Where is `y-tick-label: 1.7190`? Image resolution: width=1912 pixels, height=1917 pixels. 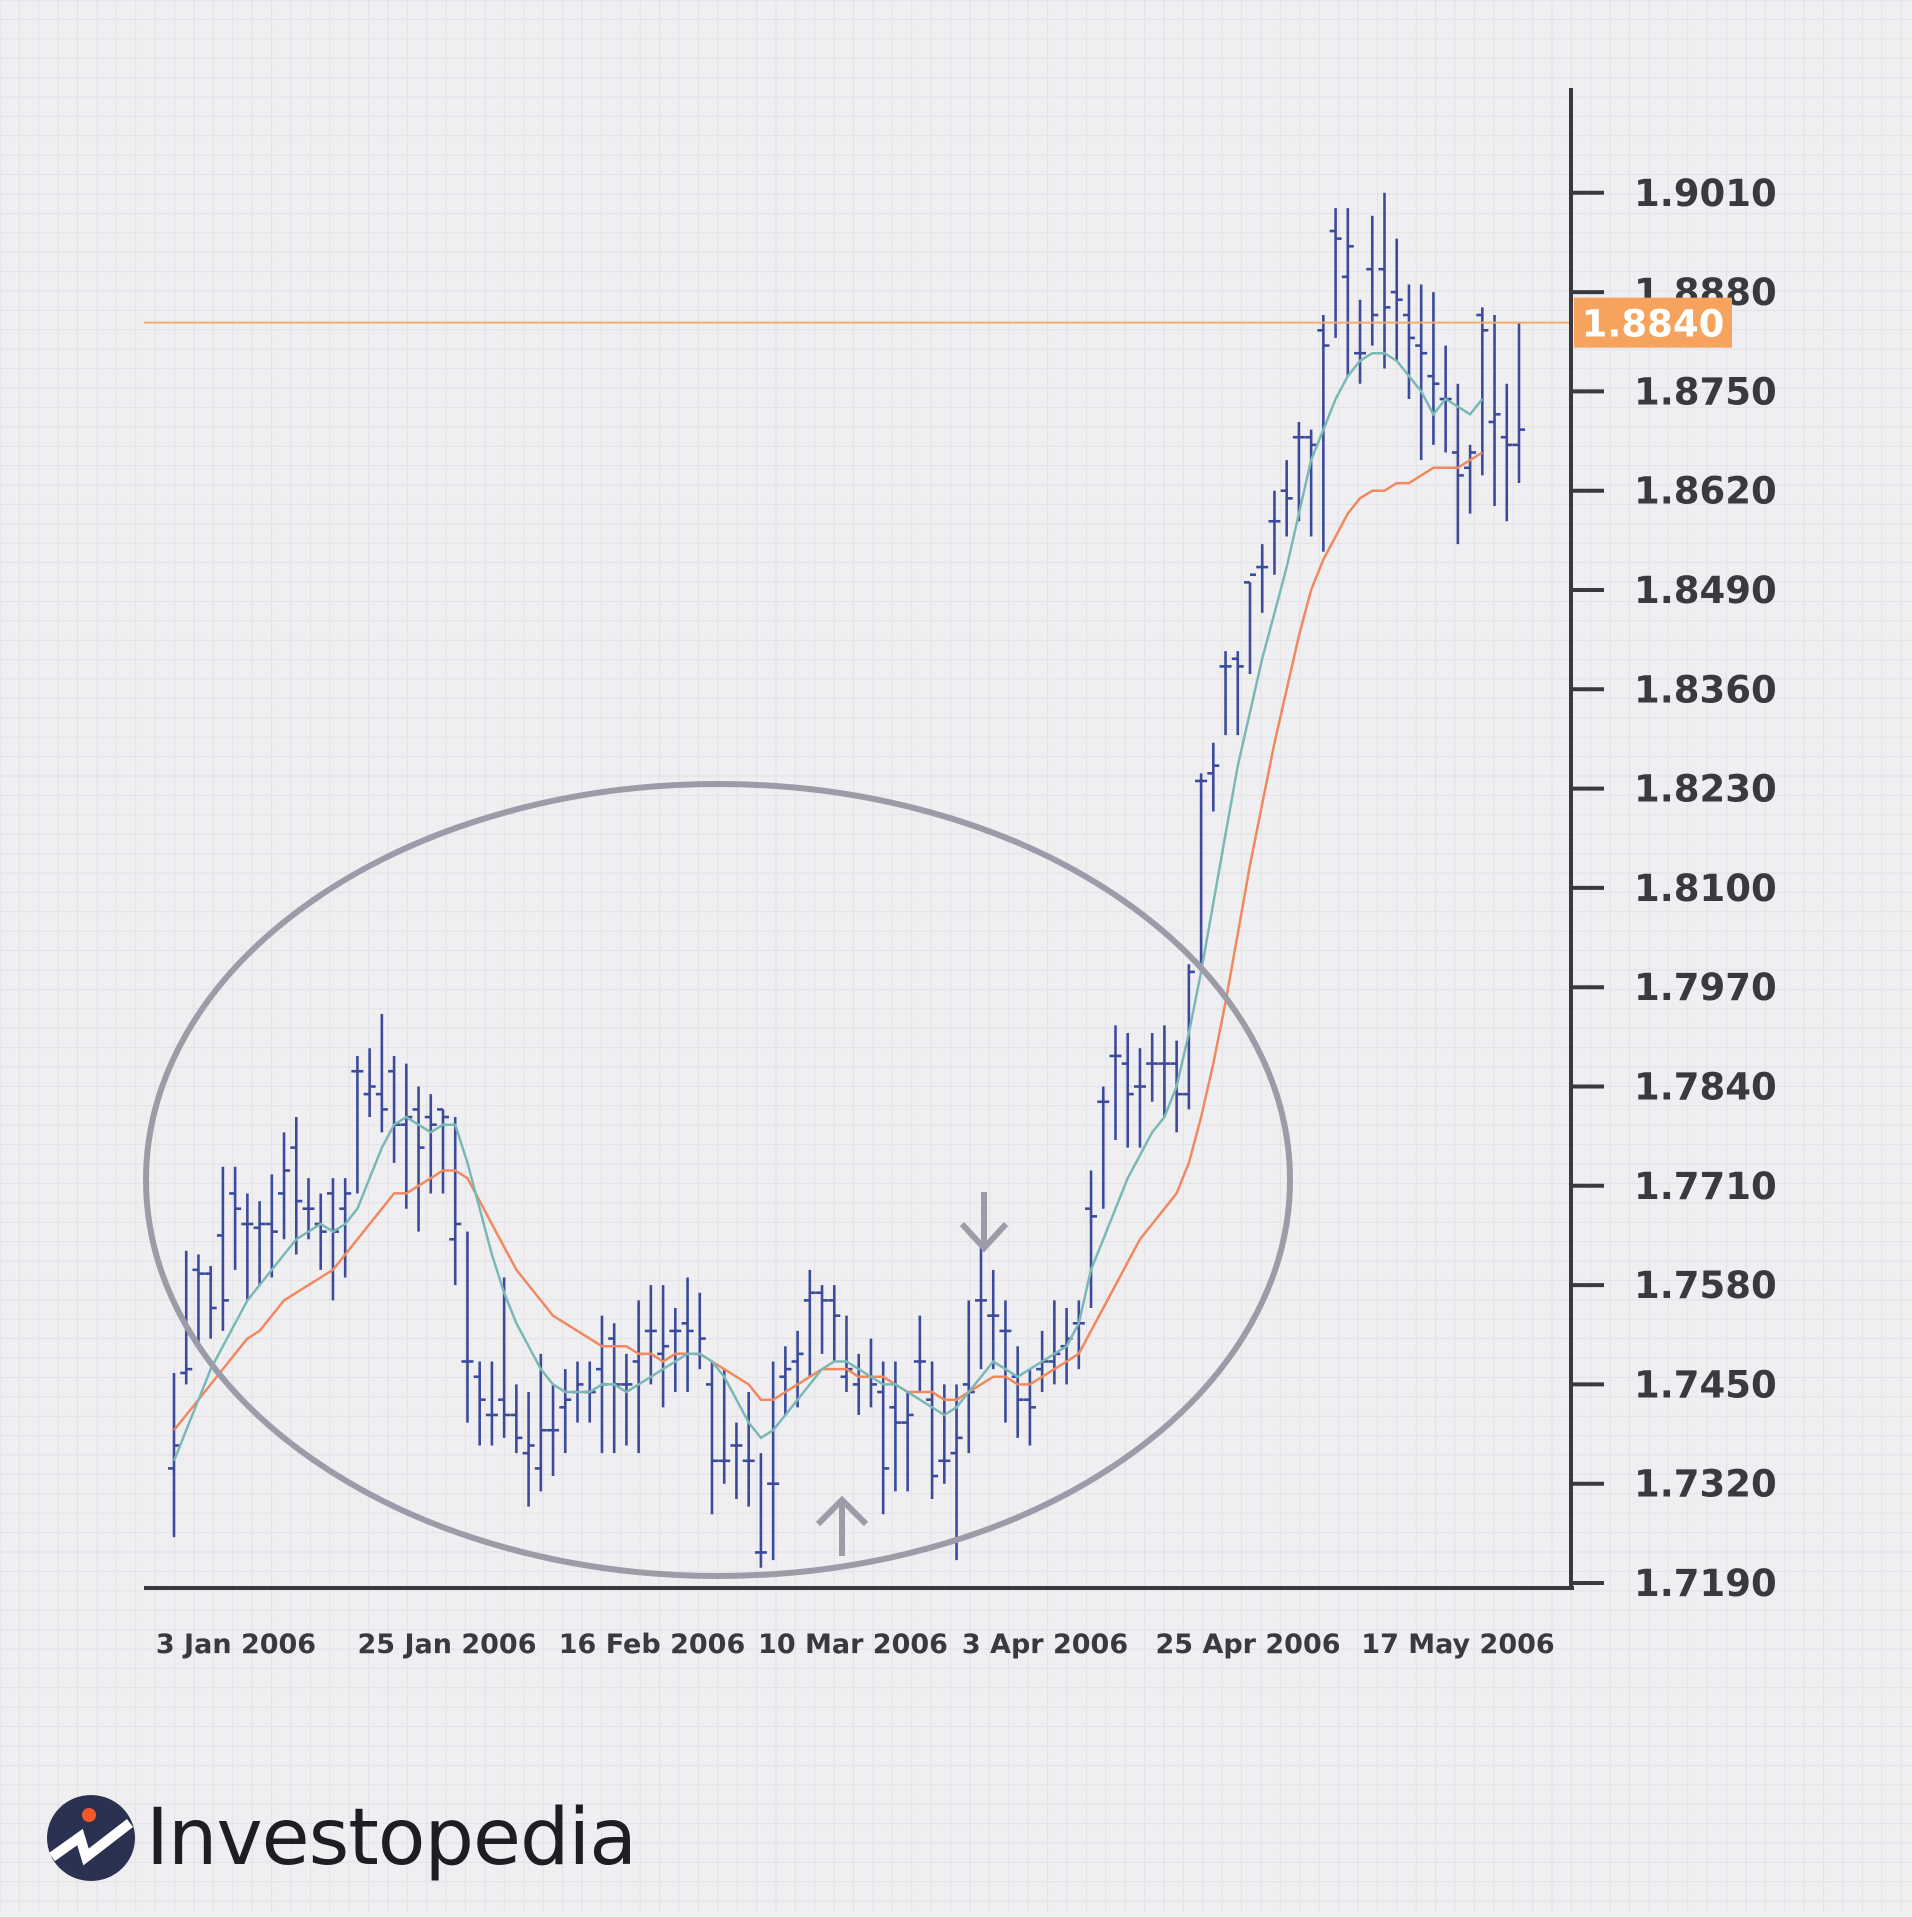 y-tick-label: 1.7190 is located at coordinates (1705, 1583).